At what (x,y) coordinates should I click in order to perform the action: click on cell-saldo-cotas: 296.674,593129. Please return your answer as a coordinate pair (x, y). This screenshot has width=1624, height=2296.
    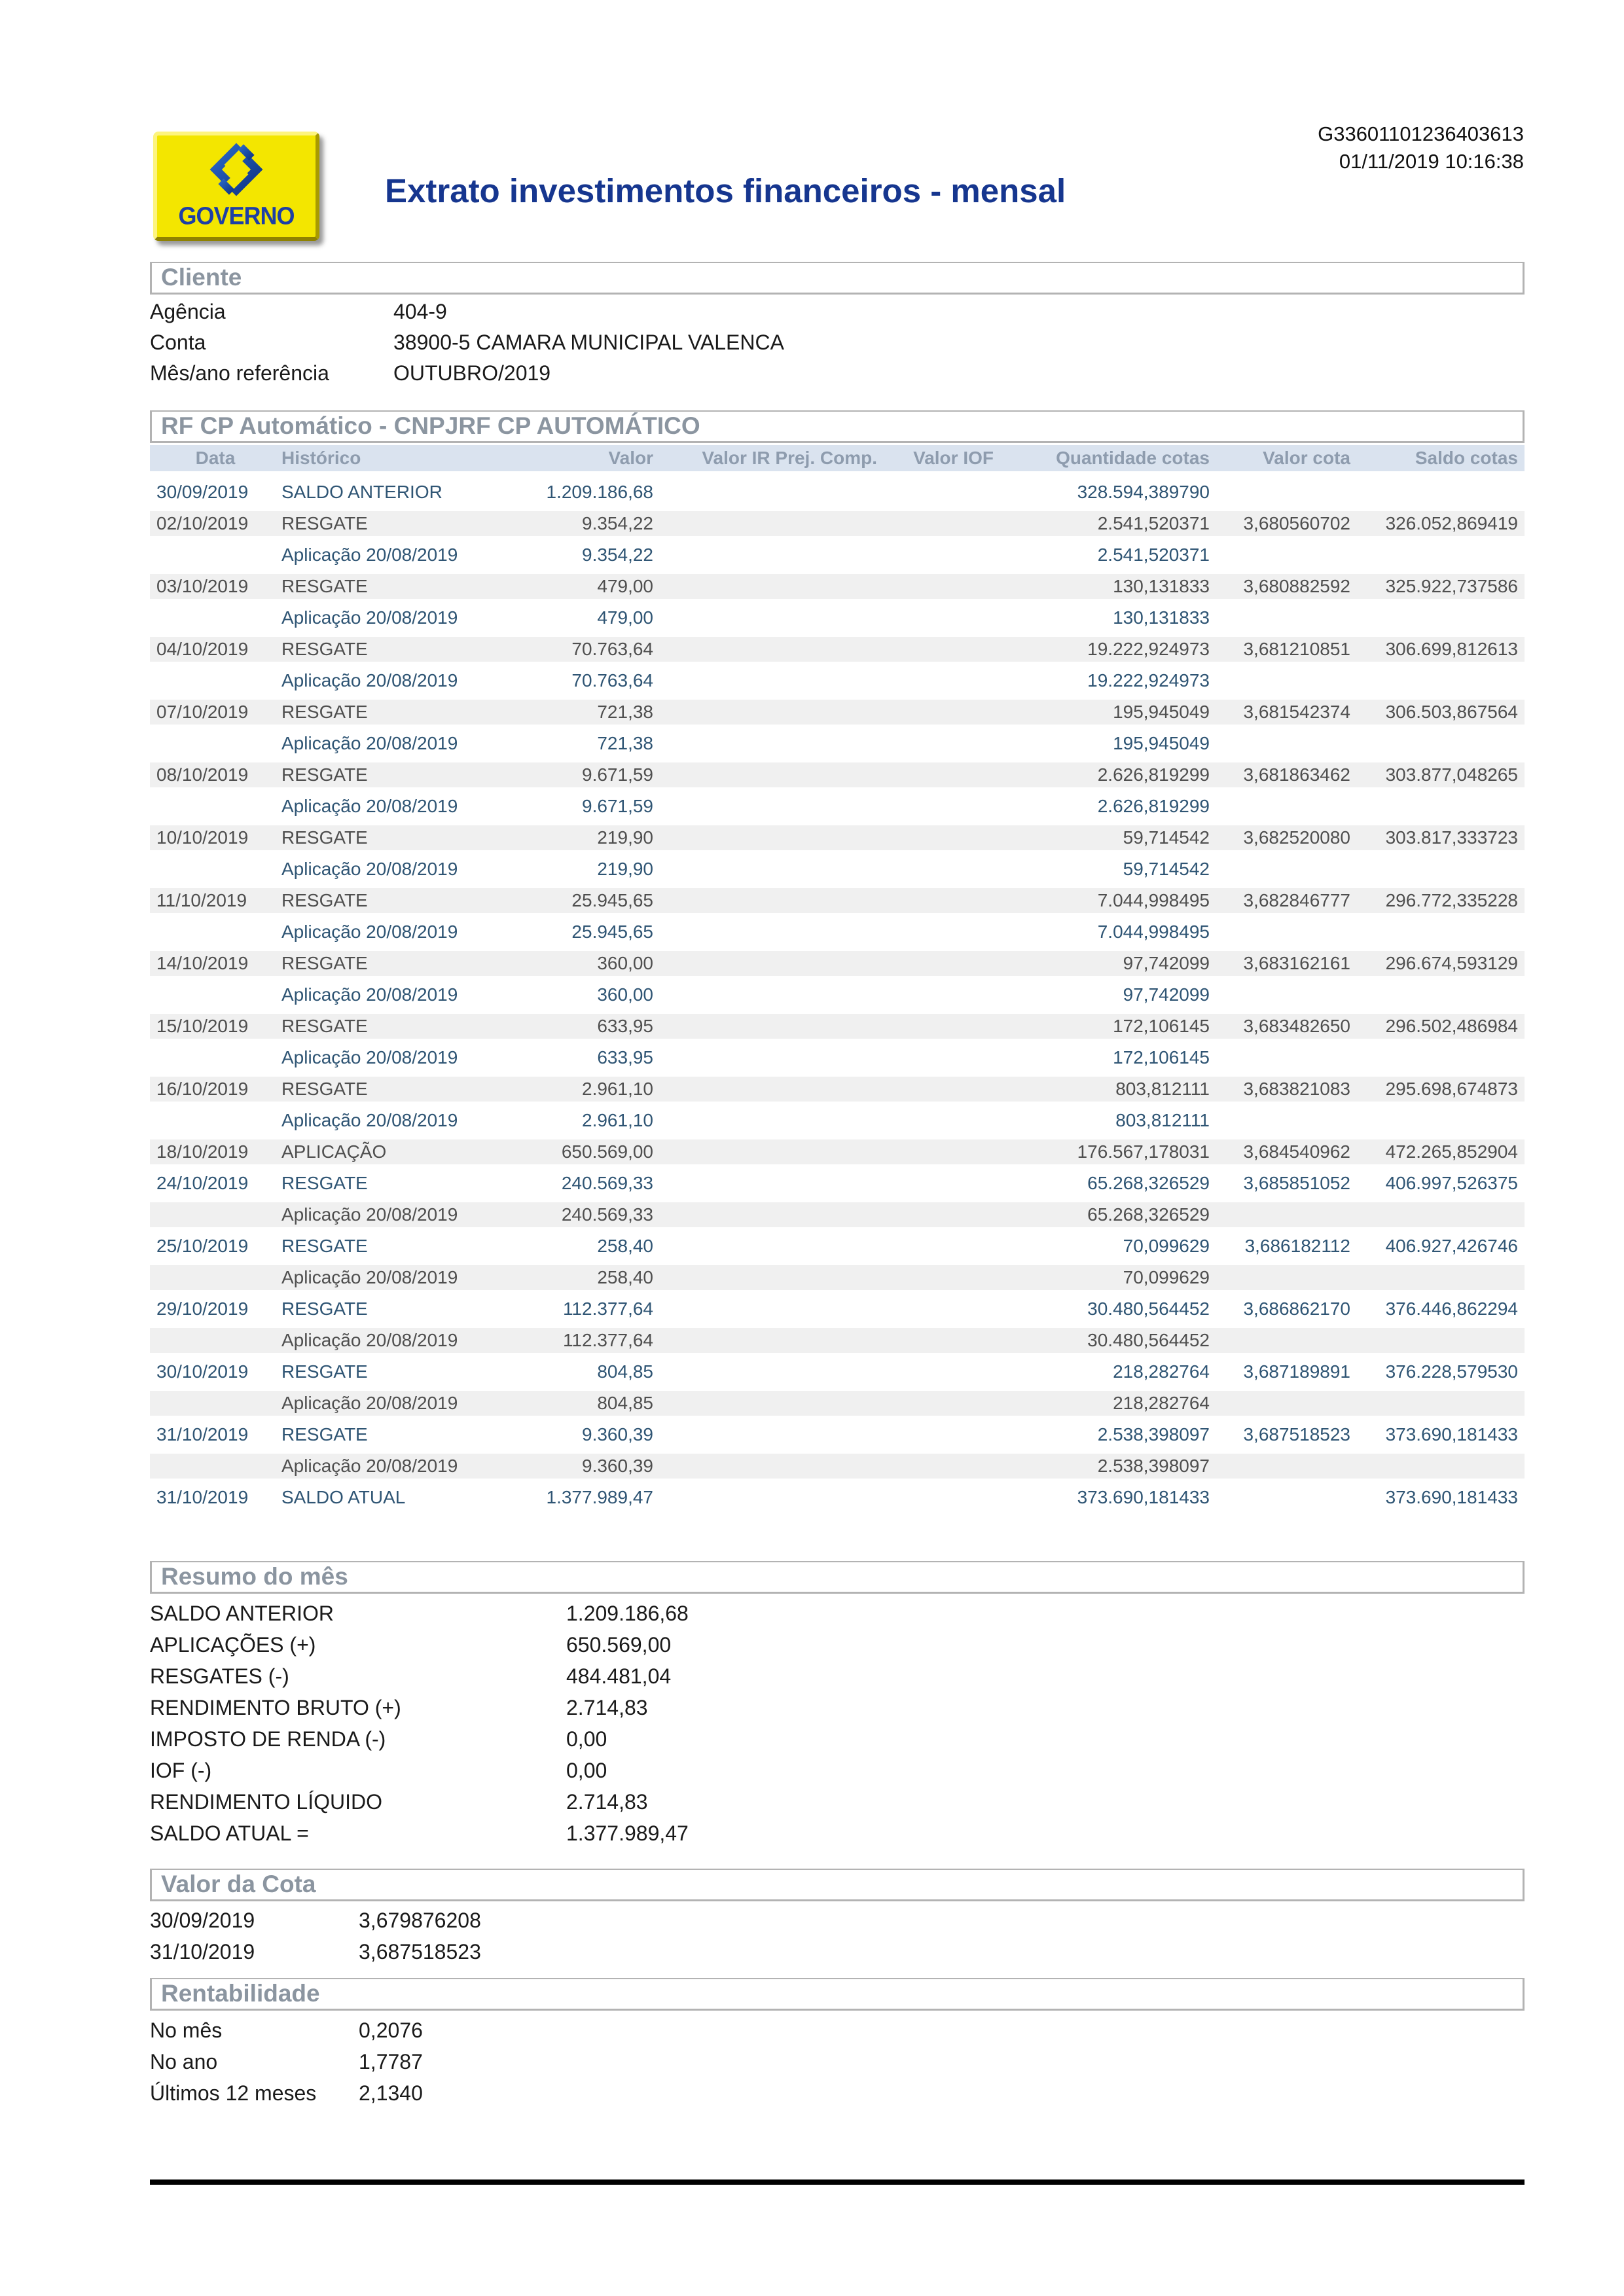
    Looking at the image, I should click on (1438, 963).